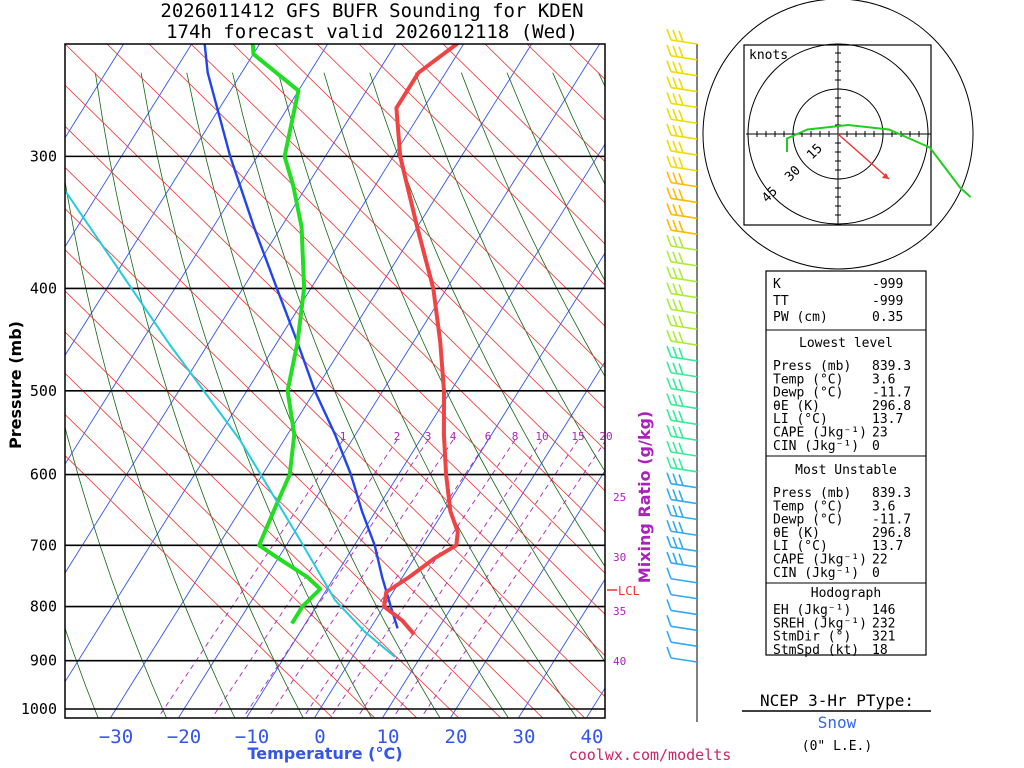 The image size is (1024, 768). What do you see at coordinates (541, 436) in the screenshot?
I see `mixing-ratio-value: 10` at bounding box center [541, 436].